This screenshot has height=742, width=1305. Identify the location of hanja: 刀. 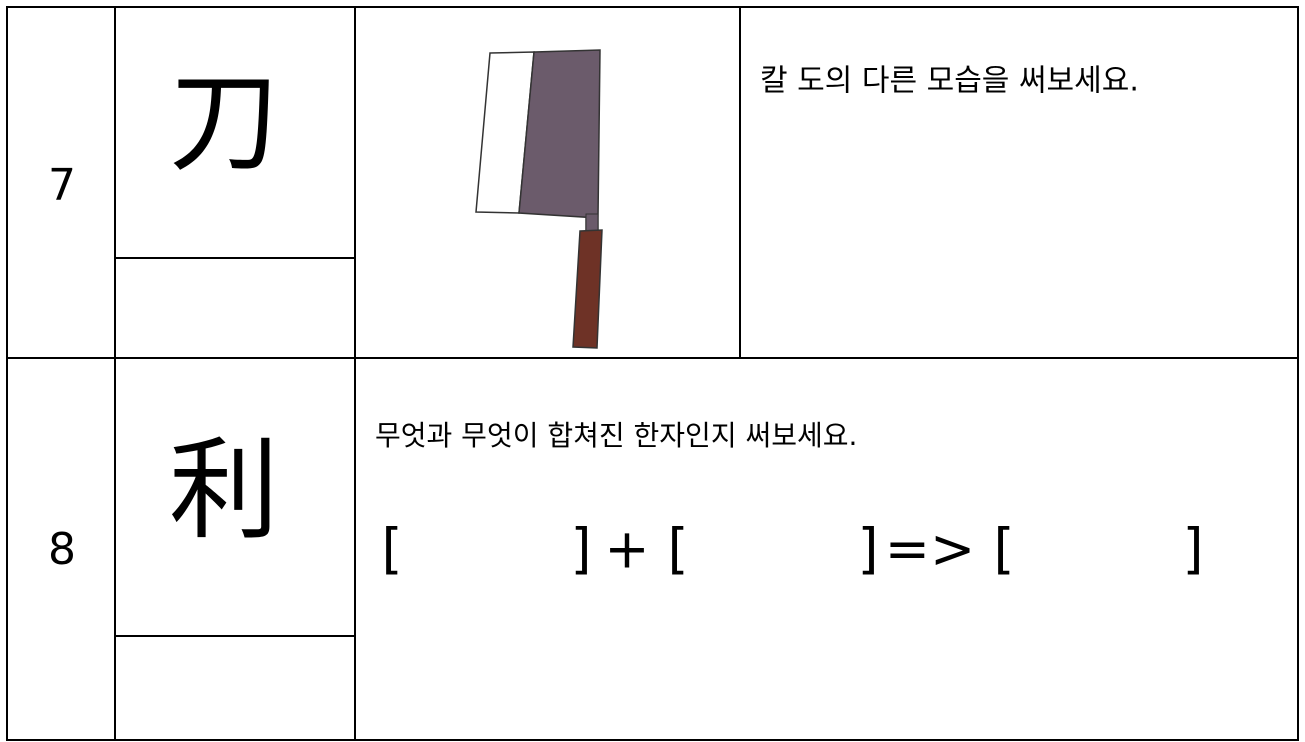
(224, 122).